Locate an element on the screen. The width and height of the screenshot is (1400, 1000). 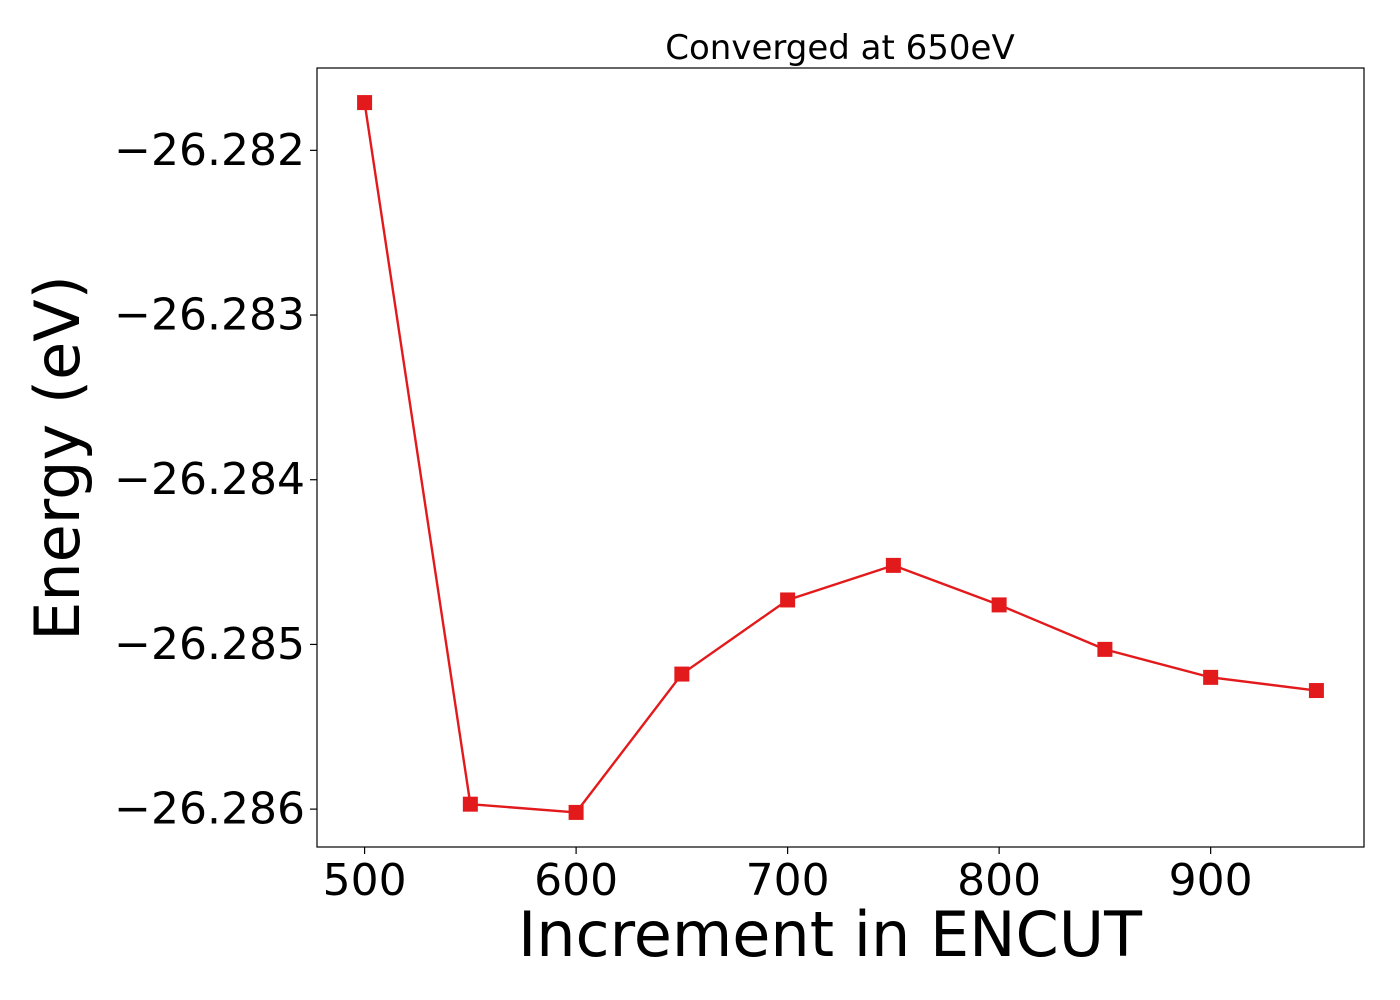
y-tick-label: −26.284 is located at coordinates (209, 479).